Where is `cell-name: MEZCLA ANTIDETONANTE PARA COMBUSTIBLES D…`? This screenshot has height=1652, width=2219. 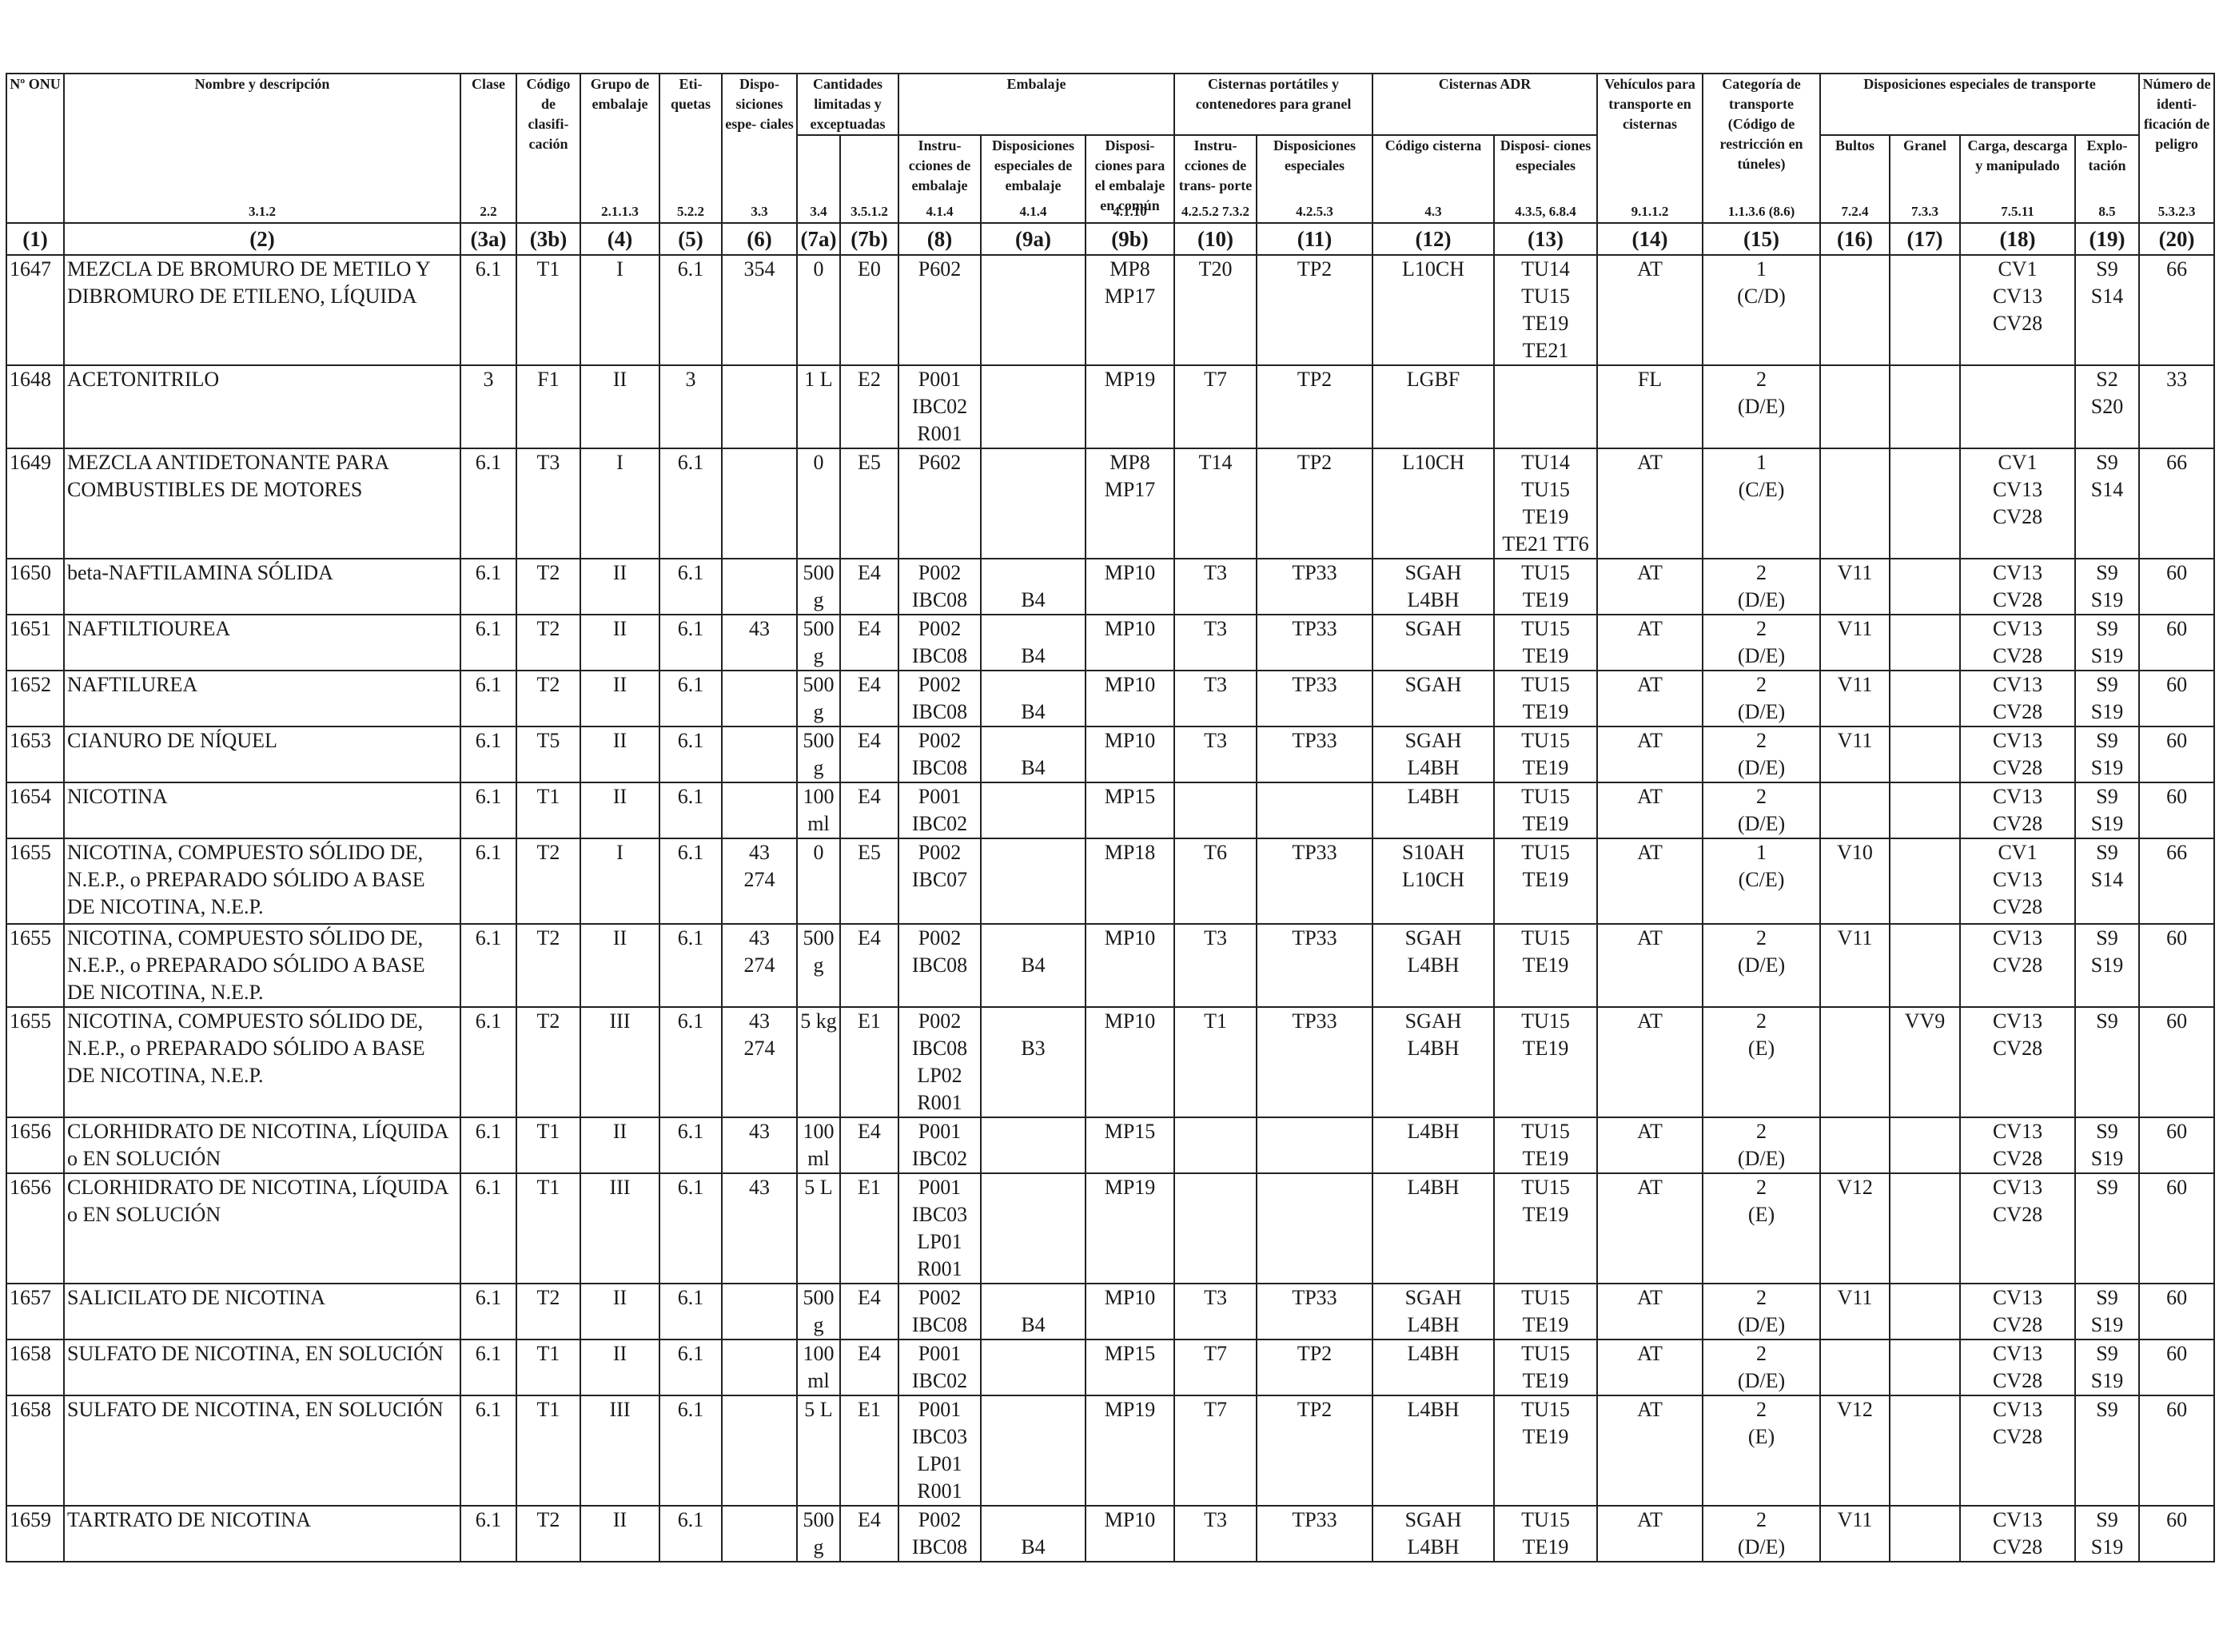 cell-name: MEZCLA ANTIDETONANTE PARA COMBUSTIBLES D… is located at coordinates (262, 503).